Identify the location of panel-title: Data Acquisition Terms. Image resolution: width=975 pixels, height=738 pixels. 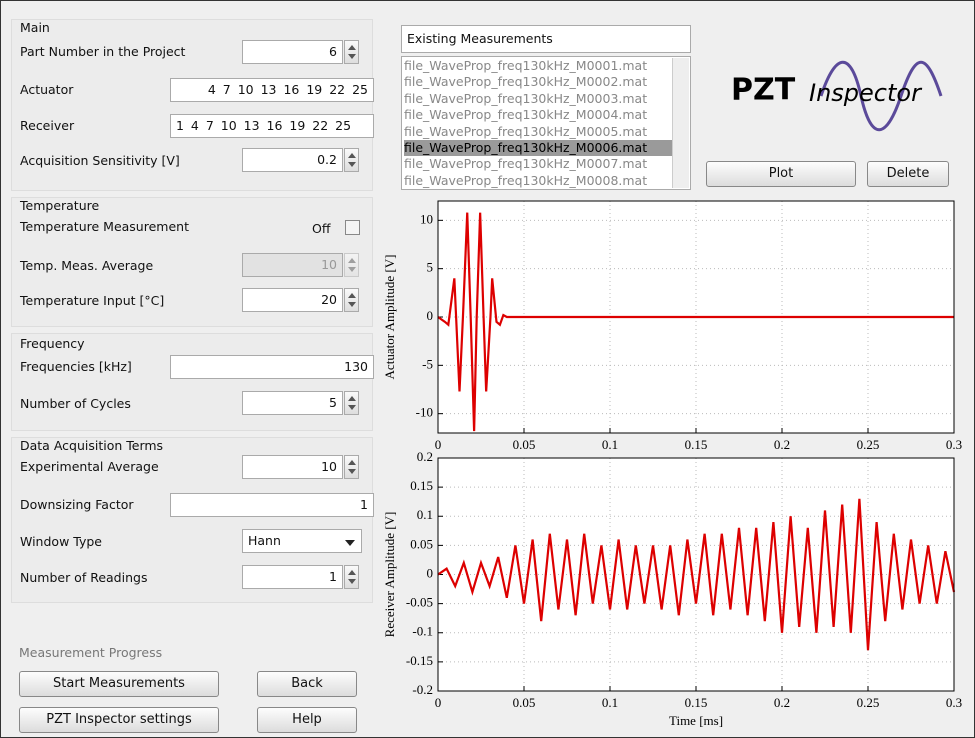
(92, 445).